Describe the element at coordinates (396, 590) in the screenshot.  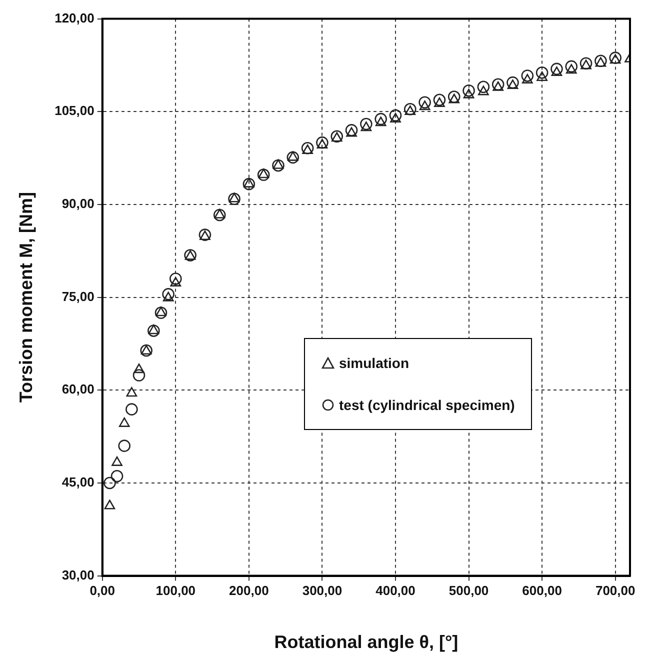
I see `x-tick-label: 400,00` at that location.